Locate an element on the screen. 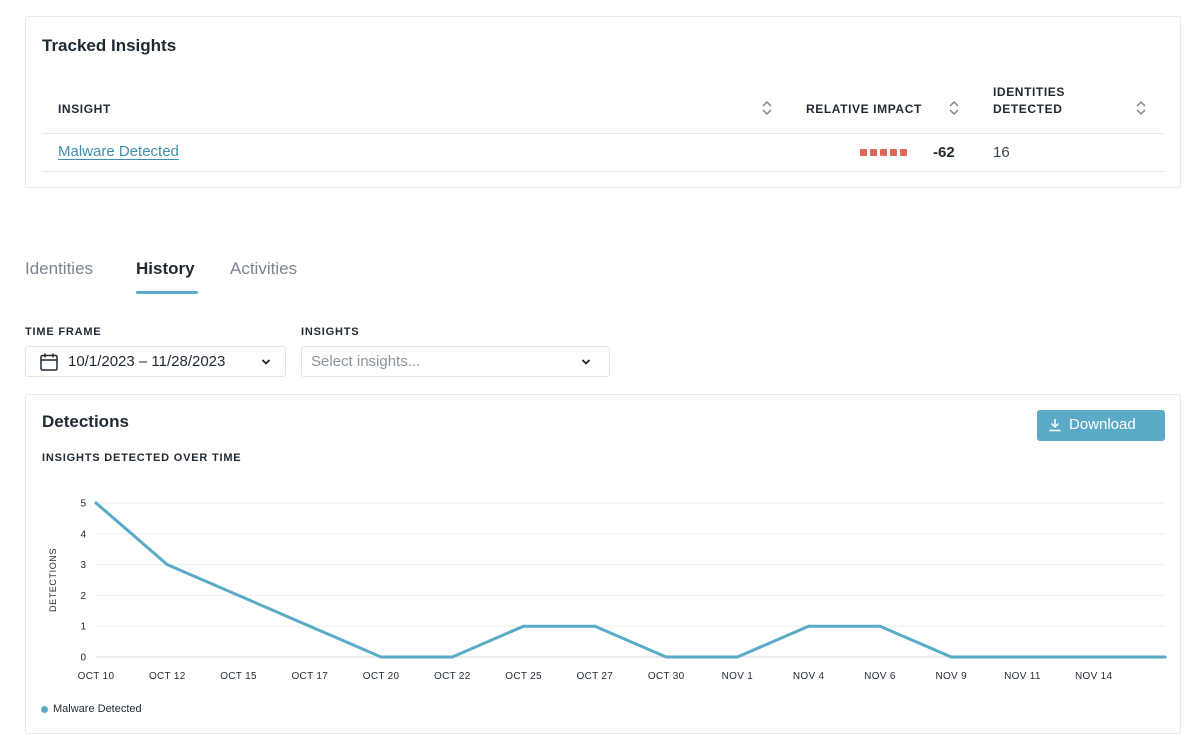  download-button-label: Download is located at coordinates (1102, 424).